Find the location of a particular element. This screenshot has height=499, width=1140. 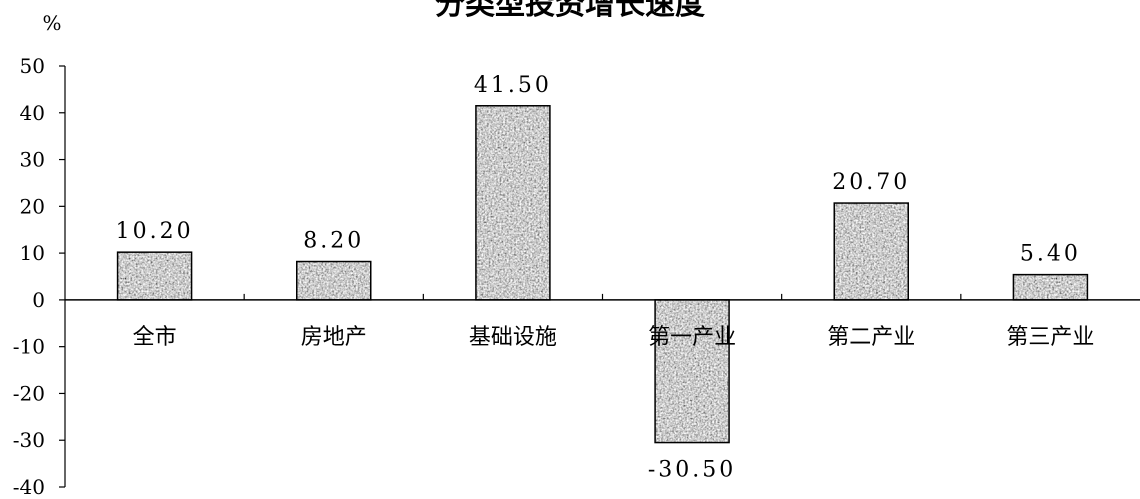

y-tick-label: -30 is located at coordinates (29, 440).